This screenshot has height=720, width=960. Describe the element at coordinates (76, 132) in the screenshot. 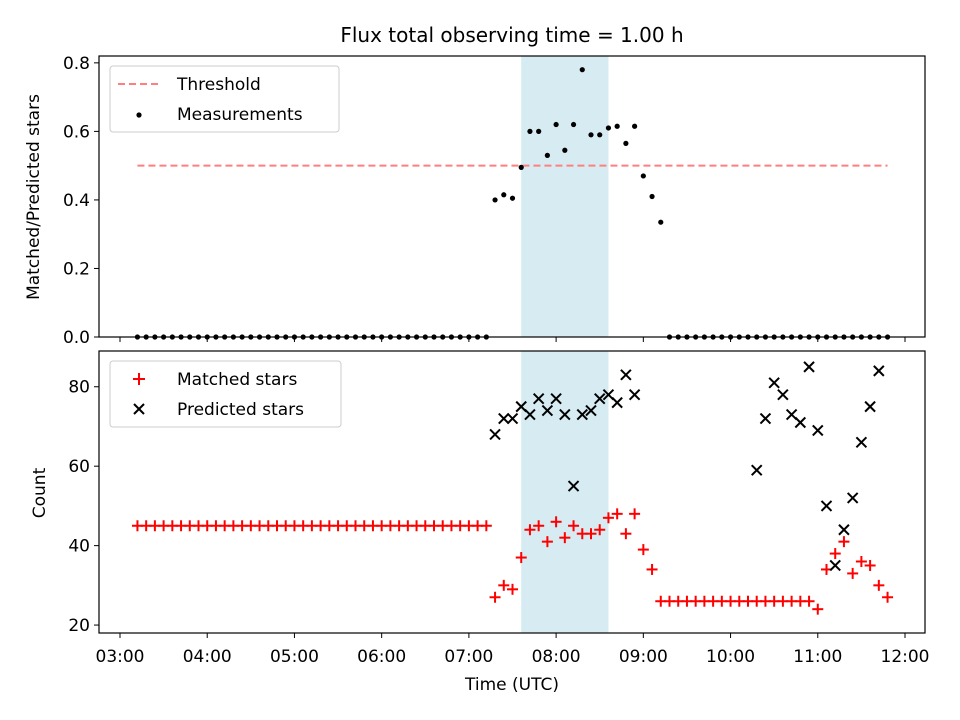

I see `top-y-tick-label: 0.6` at that location.